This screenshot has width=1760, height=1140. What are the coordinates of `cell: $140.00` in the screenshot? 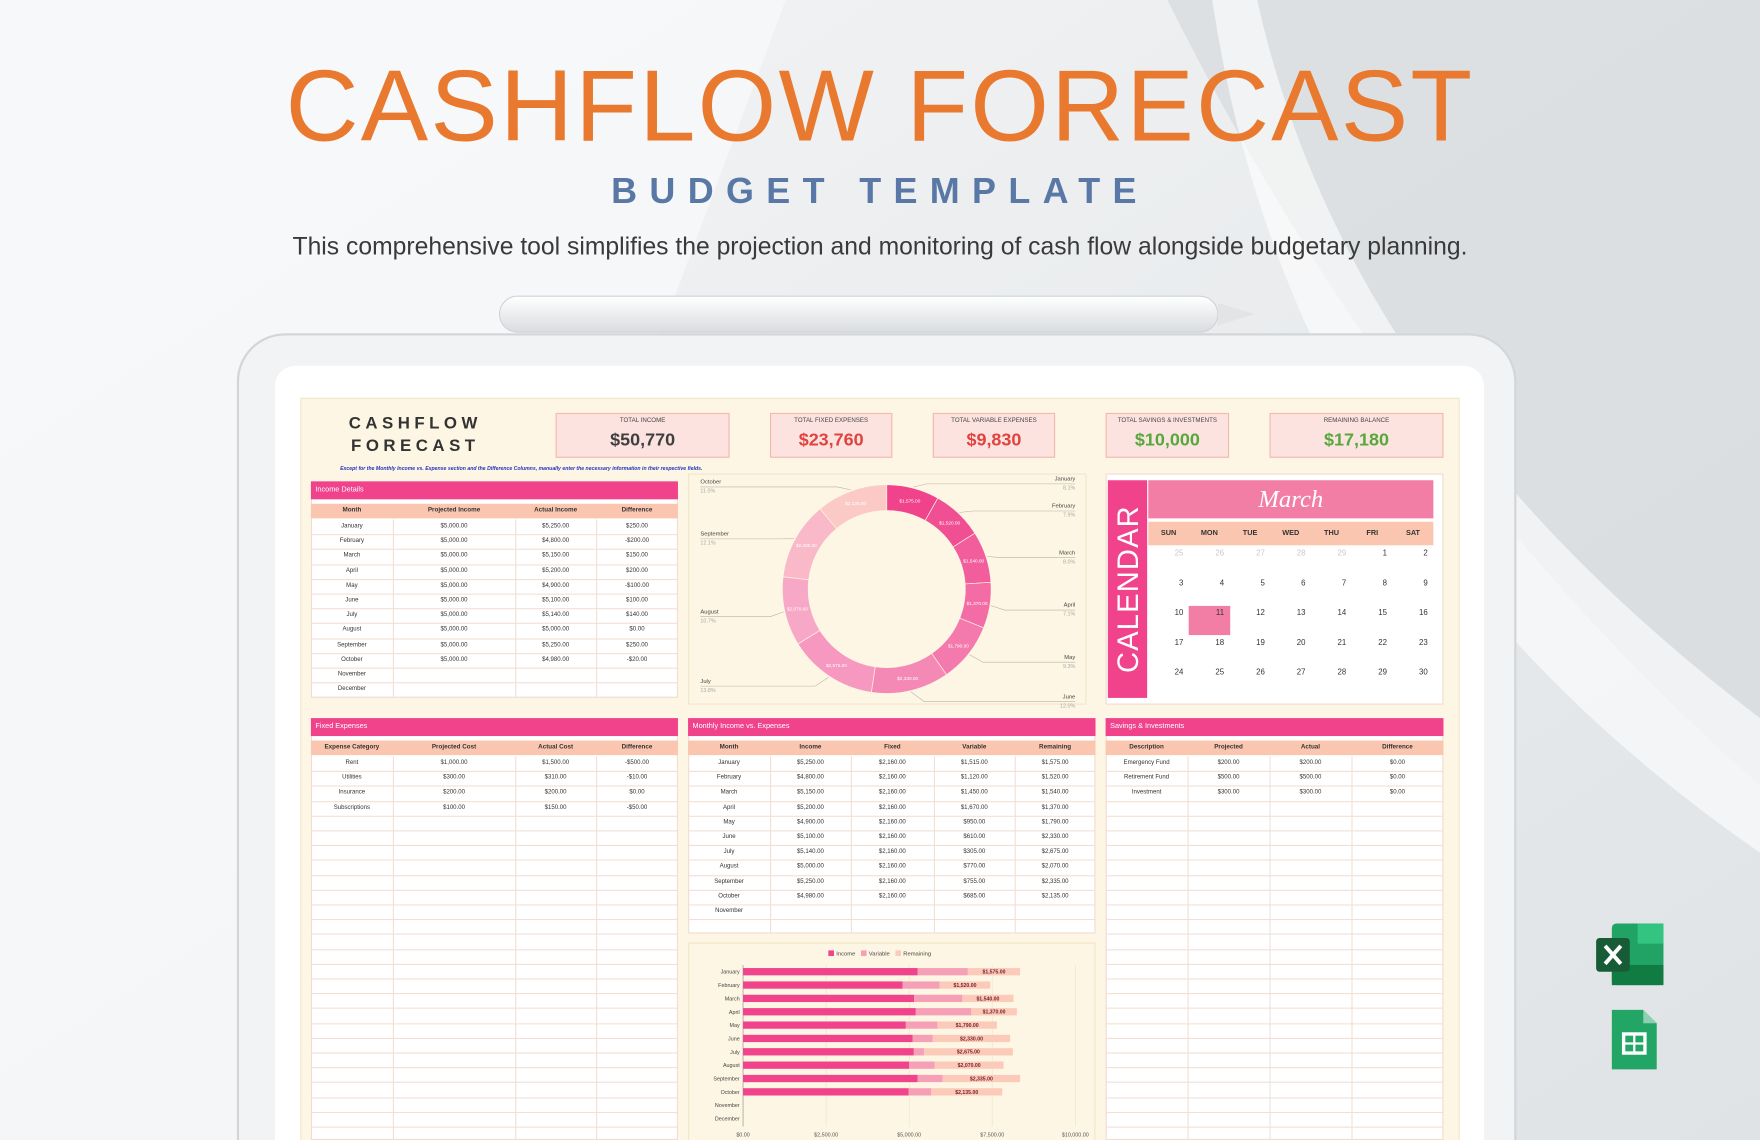 It's located at (637, 615).